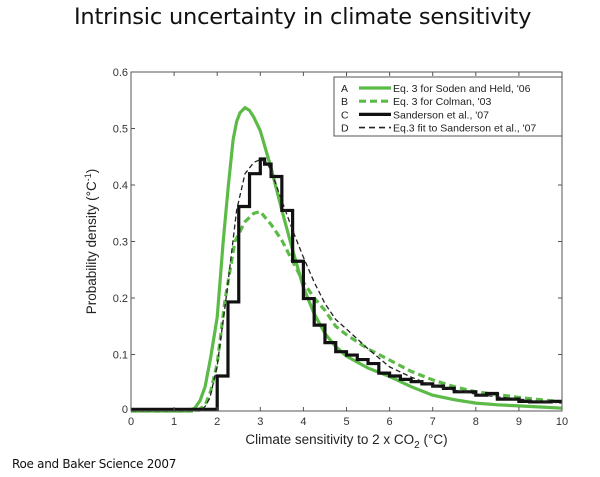  Describe the element at coordinates (345, 115) in the screenshot. I see `legend-letter: C` at that location.